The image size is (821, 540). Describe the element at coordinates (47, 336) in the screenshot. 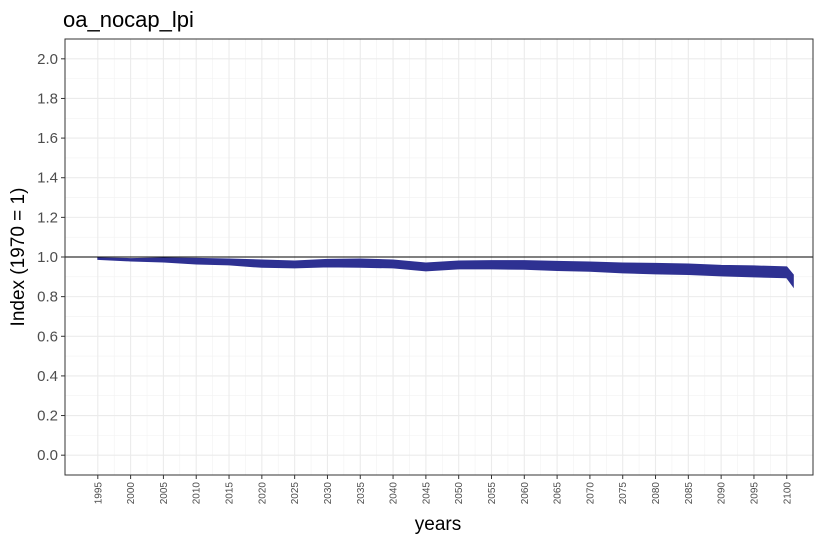

I see `y-tick-label: 0.6` at that location.